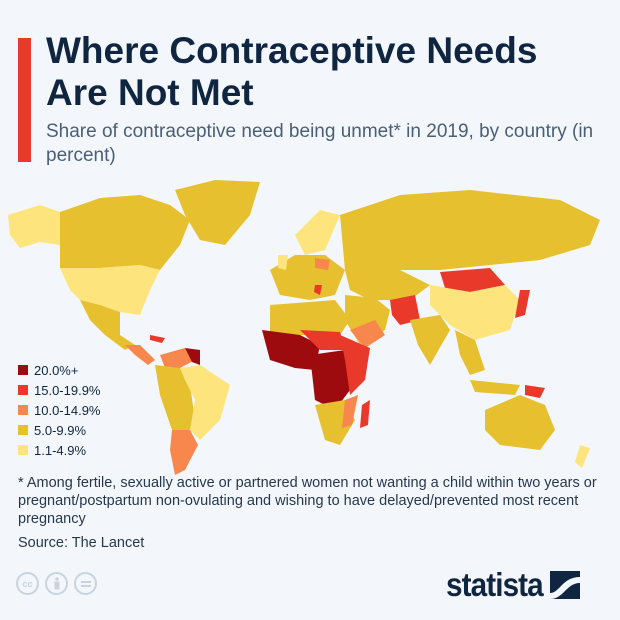 The image size is (620, 620). I want to click on statista-logo: statista, so click(513, 585).